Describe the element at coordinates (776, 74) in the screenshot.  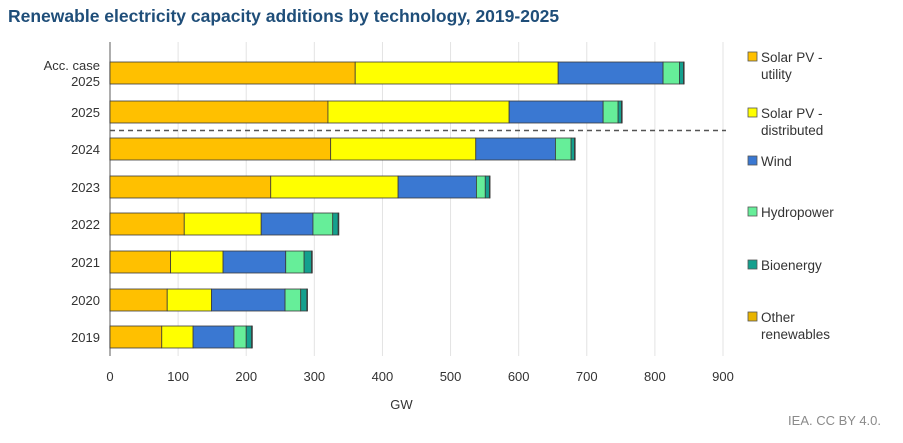
I see `legend-label: utility` at that location.